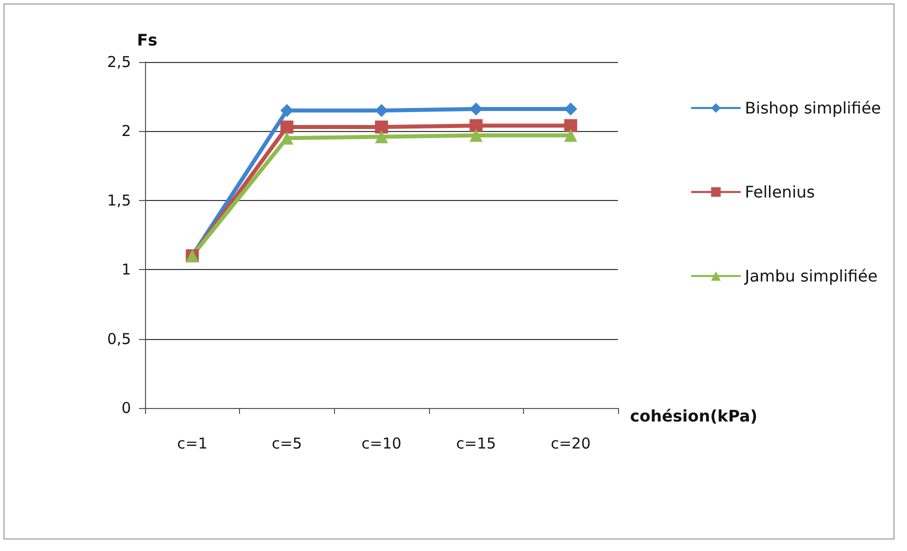 The height and width of the screenshot is (551, 907). Describe the element at coordinates (382, 443) in the screenshot. I see `x-tick-label: c=10` at that location.